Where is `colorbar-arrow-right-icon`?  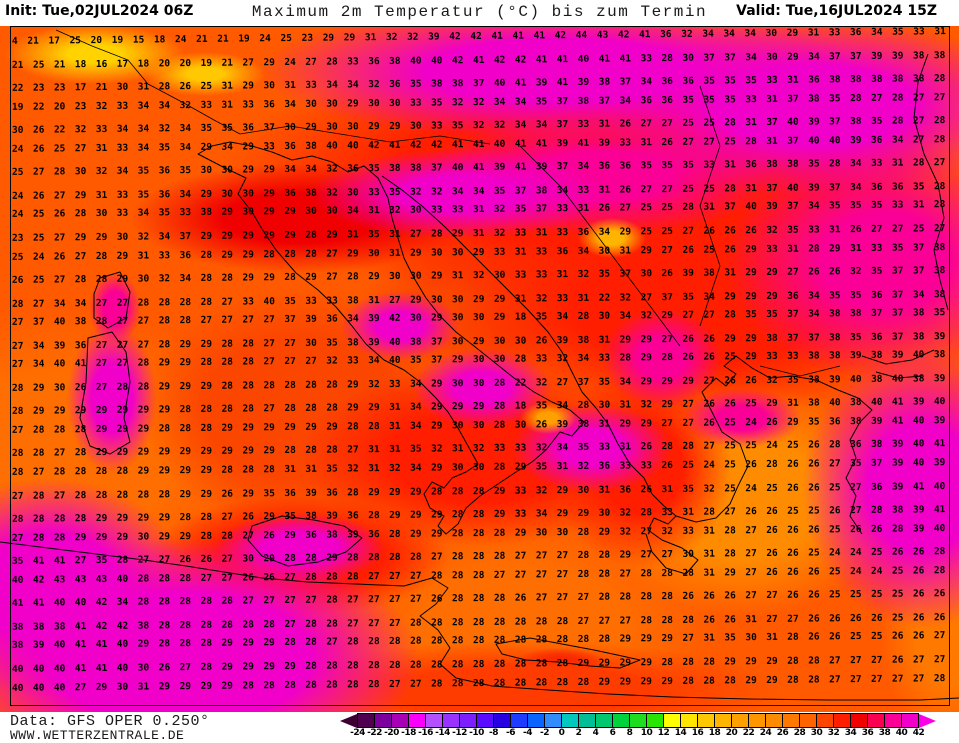
colorbar-arrow-right-icon is located at coordinates (927, 720).